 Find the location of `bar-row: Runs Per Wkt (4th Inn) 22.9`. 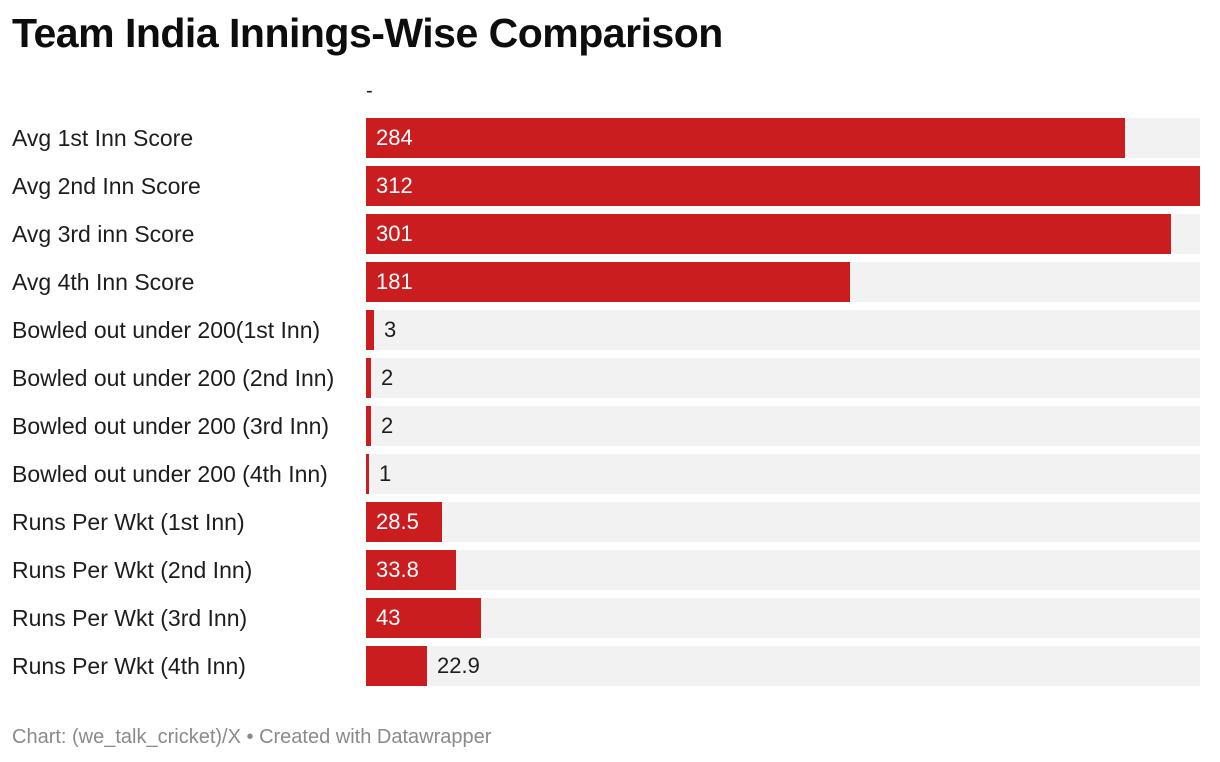

bar-row: Runs Per Wkt (4th Inn) 22.9 is located at coordinates (610, 666).